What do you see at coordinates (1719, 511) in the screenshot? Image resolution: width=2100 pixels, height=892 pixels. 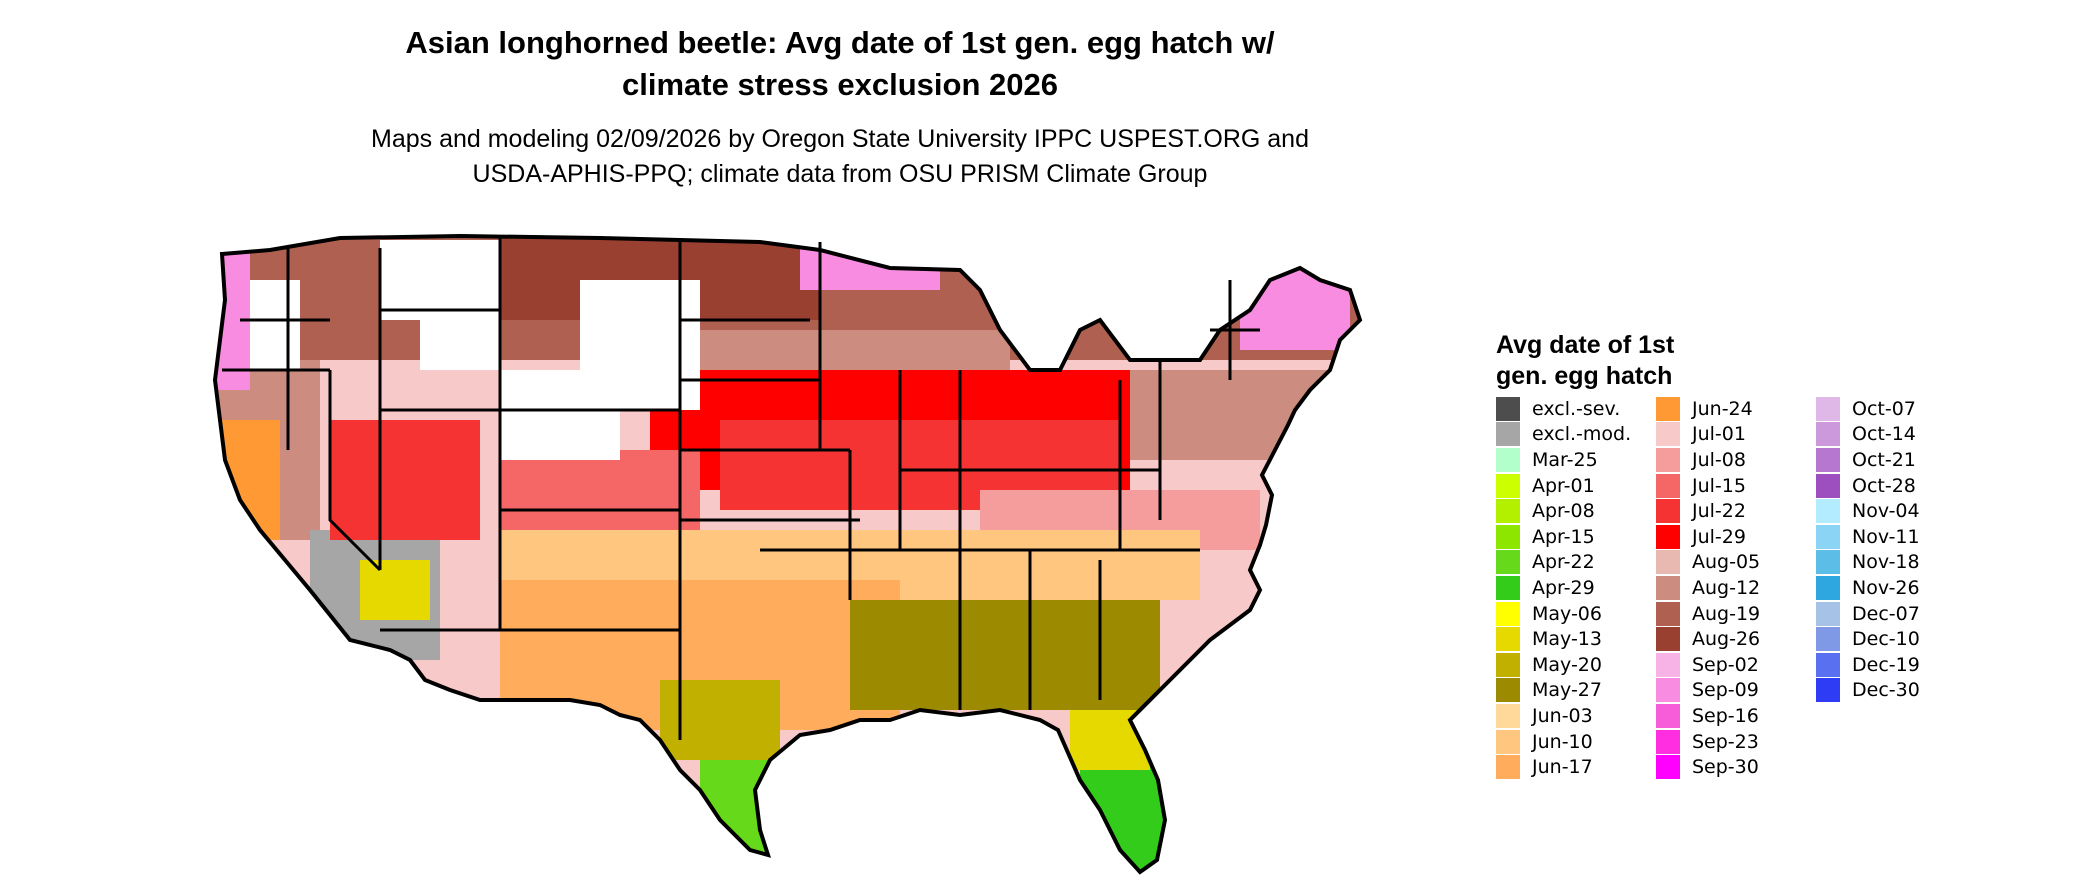 I see `legend-label: Jul-22` at bounding box center [1719, 511].